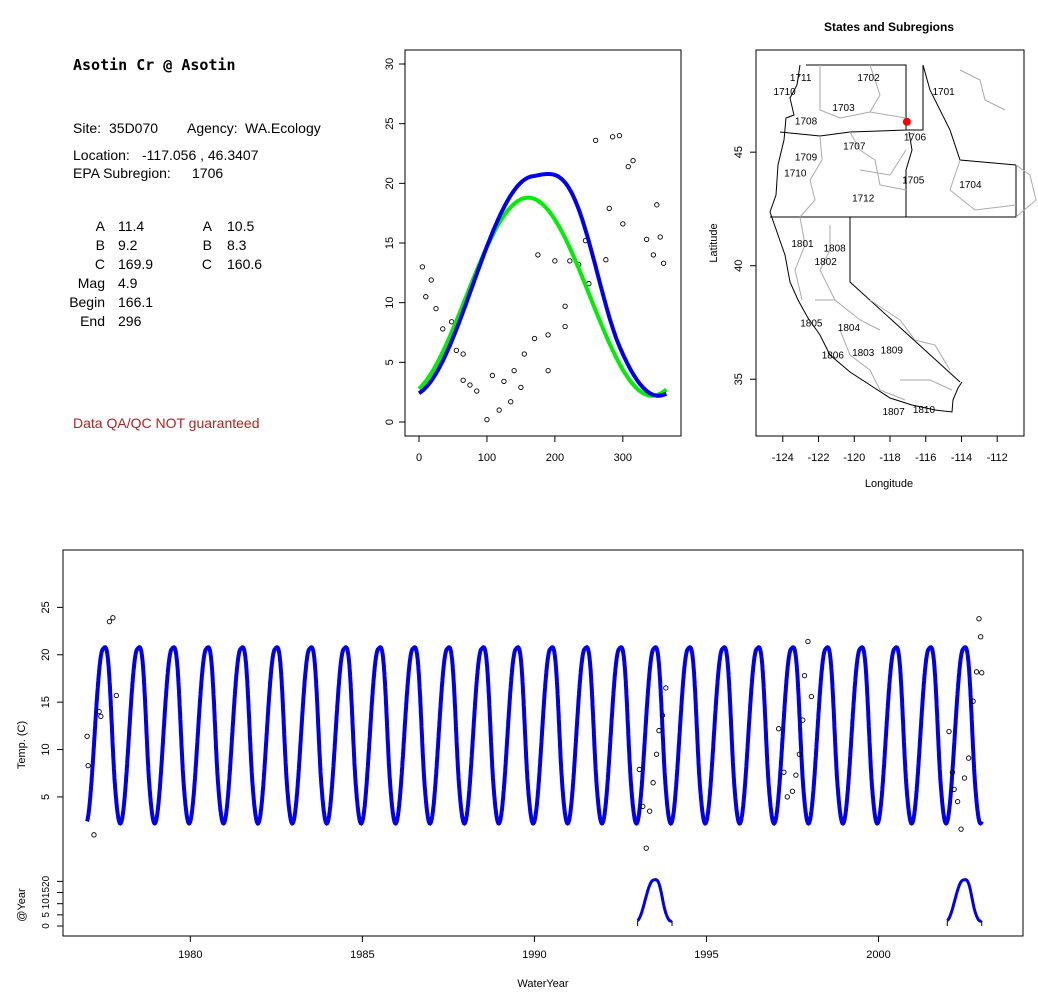  I want to click on param-value-end: 296, so click(130, 321).